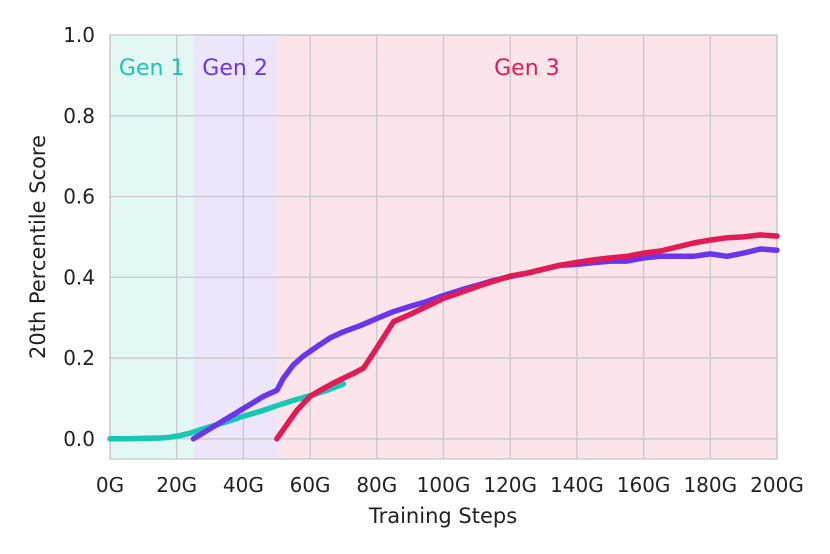 The width and height of the screenshot is (830, 554). What do you see at coordinates (110, 485) in the screenshot?
I see `x-tick-label: 0G` at bounding box center [110, 485].